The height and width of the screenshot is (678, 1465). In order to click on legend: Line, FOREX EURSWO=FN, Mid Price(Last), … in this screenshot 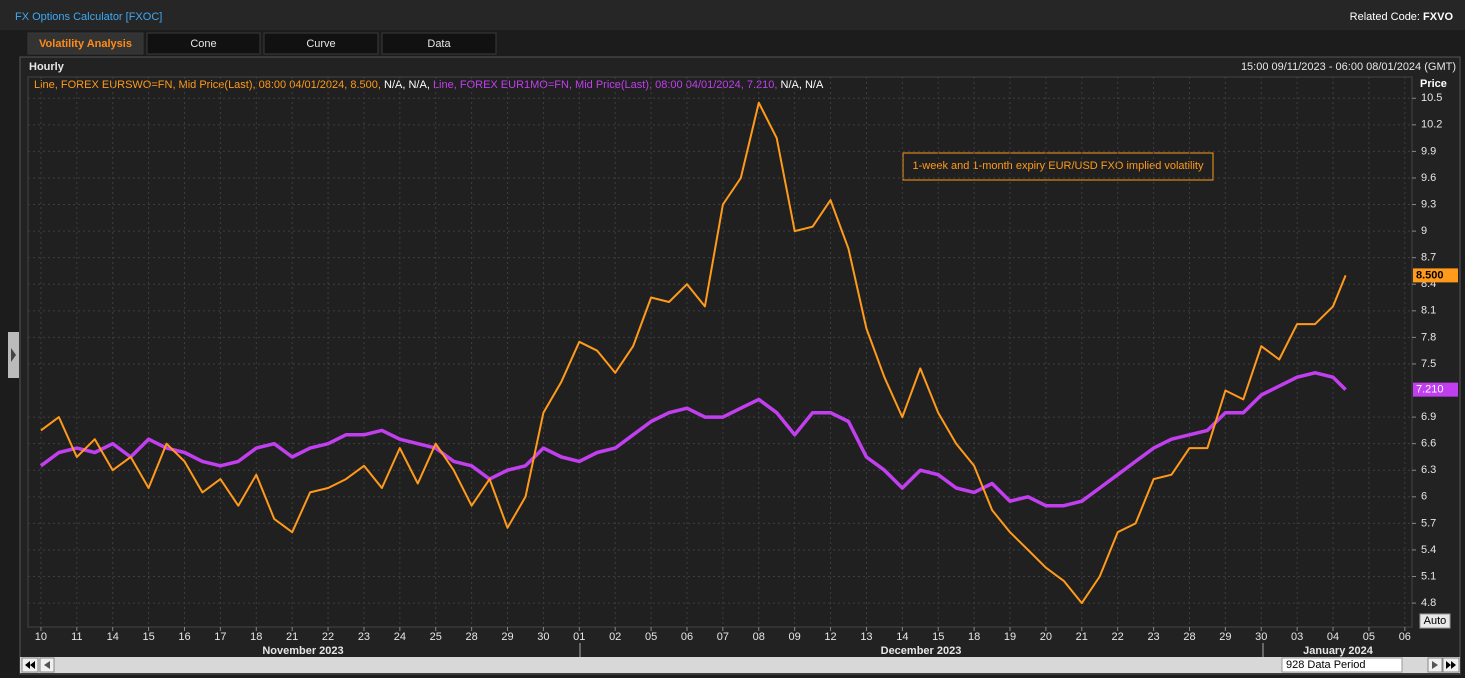, I will do `click(429, 85)`.